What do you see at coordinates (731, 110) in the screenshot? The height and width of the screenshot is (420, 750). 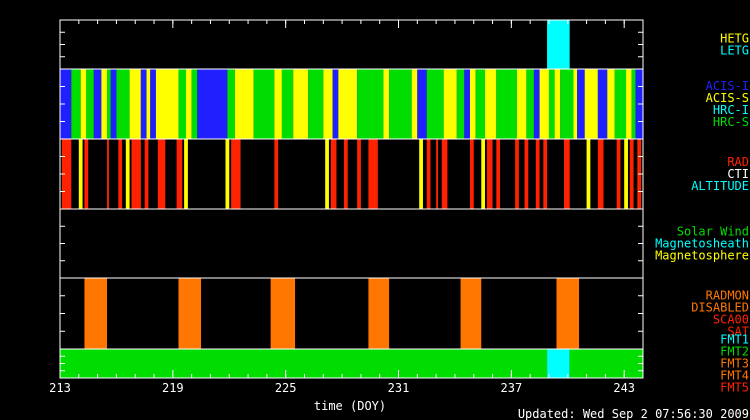 I see `legend-entry: HRC-I` at bounding box center [731, 110].